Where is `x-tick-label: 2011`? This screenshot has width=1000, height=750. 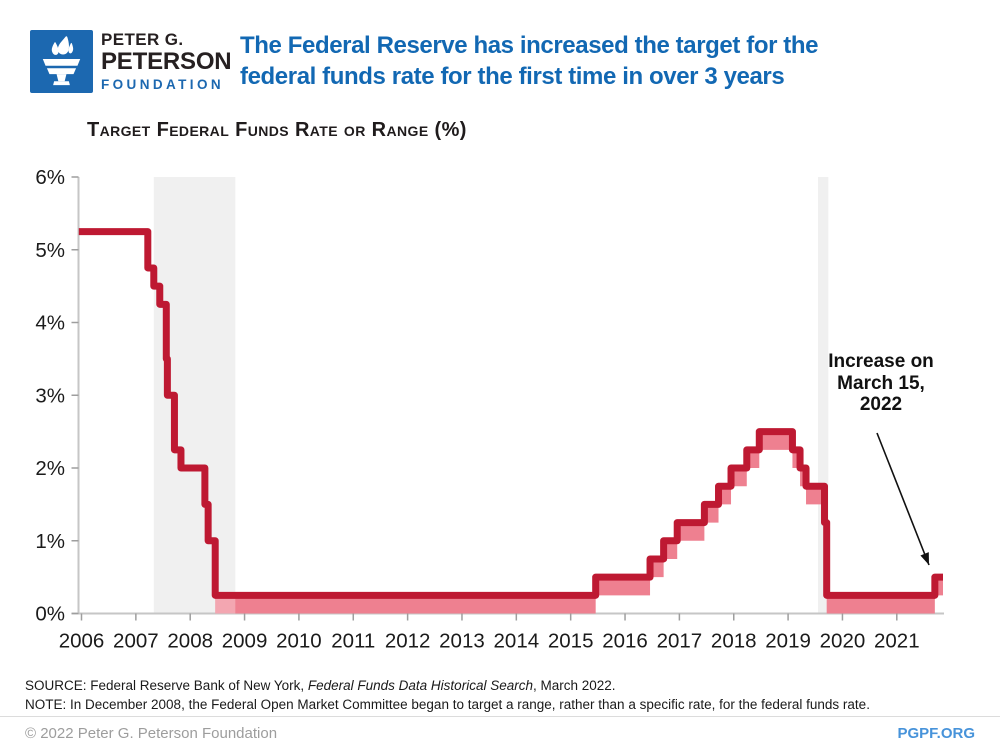 x-tick-label: 2011 is located at coordinates (353, 641).